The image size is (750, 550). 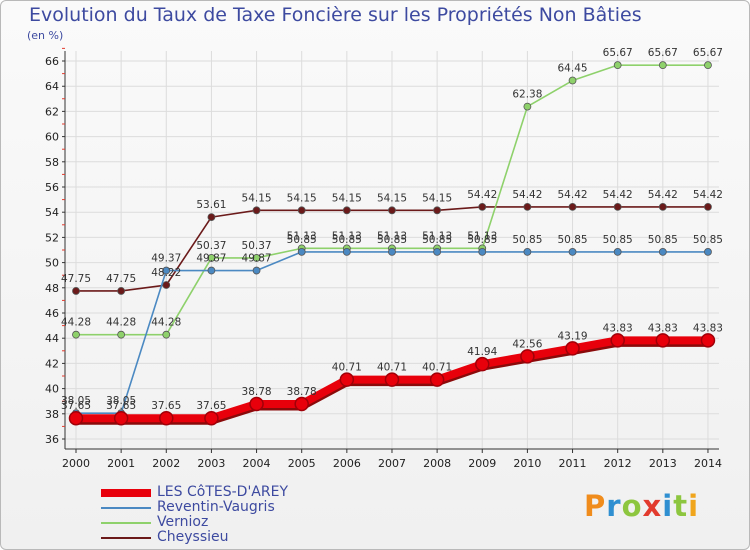 What do you see at coordinates (52, 162) in the screenshot?
I see `y-tick-label: 58` at bounding box center [52, 162].